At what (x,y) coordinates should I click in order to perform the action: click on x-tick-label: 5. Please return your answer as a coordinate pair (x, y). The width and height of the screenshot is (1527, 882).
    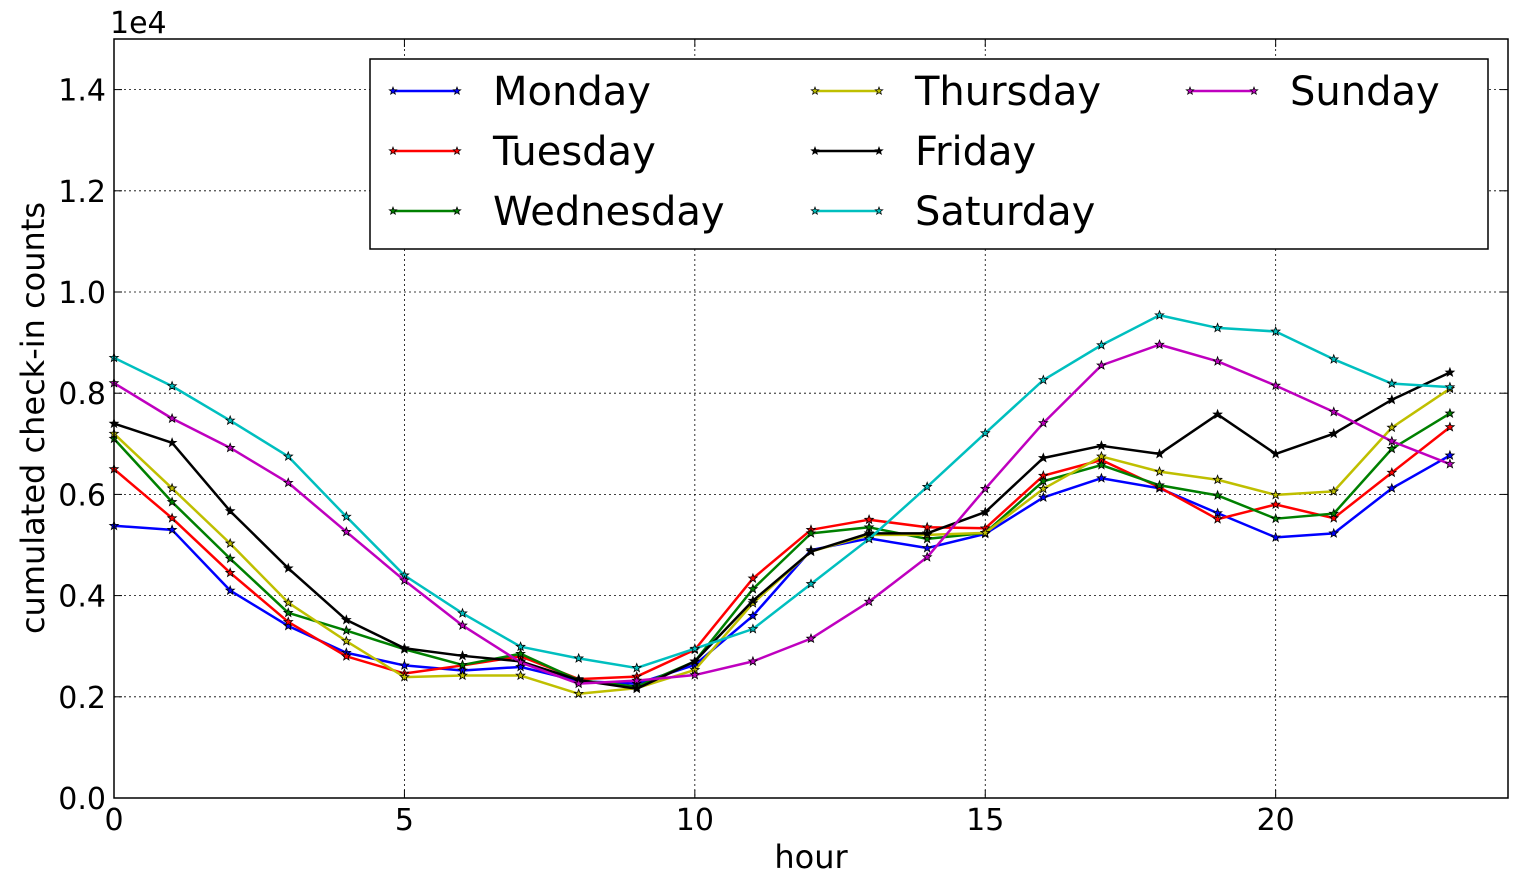
    Looking at the image, I should click on (404, 820).